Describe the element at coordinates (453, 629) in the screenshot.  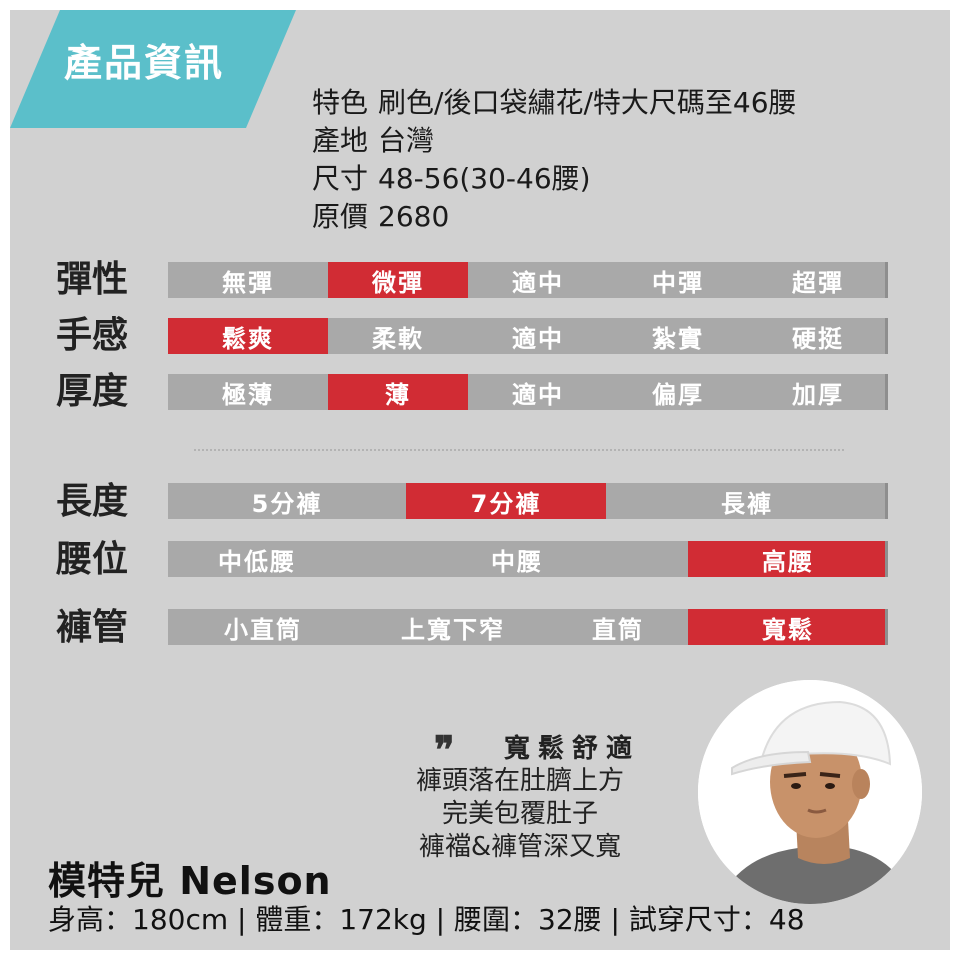
I see `scale-option: 上寬下窄` at that location.